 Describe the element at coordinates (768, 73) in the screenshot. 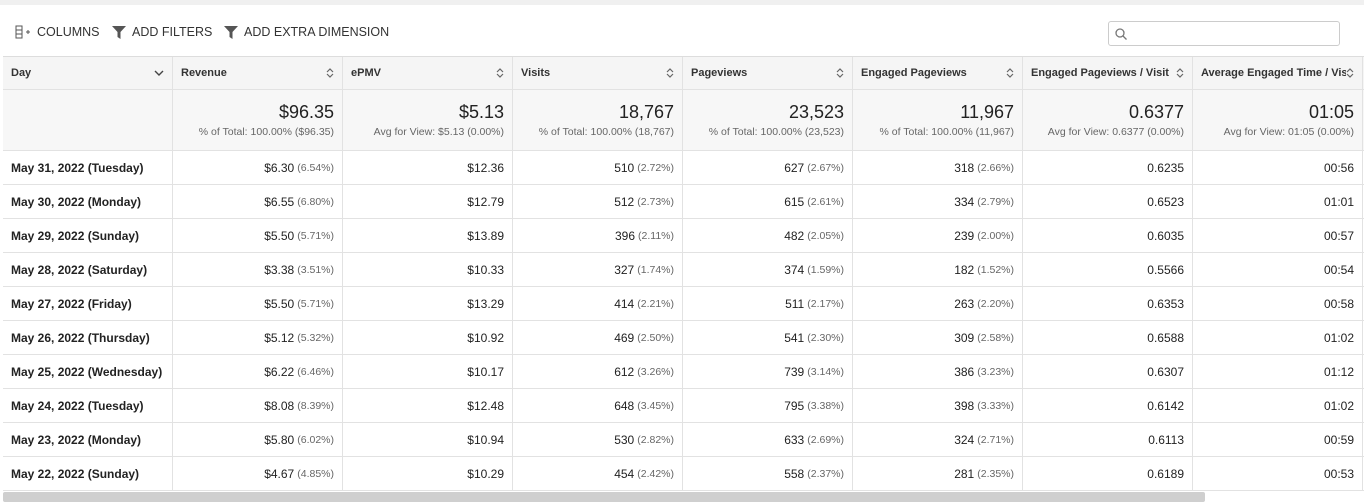

I see `column-header: Pageviews` at that location.